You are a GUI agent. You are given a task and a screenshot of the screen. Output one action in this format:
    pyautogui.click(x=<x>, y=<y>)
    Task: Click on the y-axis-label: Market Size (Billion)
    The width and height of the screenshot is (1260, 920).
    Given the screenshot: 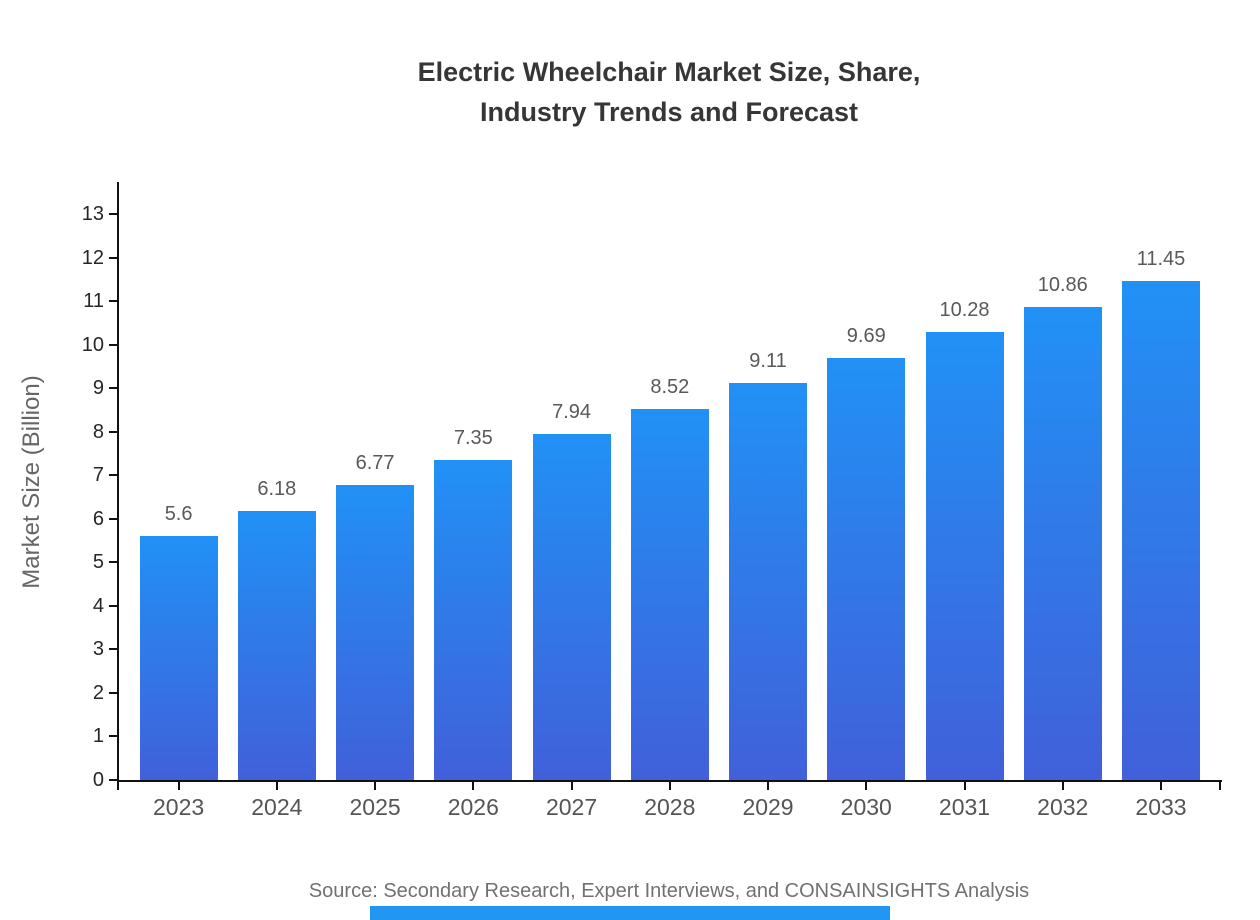 What is the action you would take?
    pyautogui.click(x=31, y=482)
    